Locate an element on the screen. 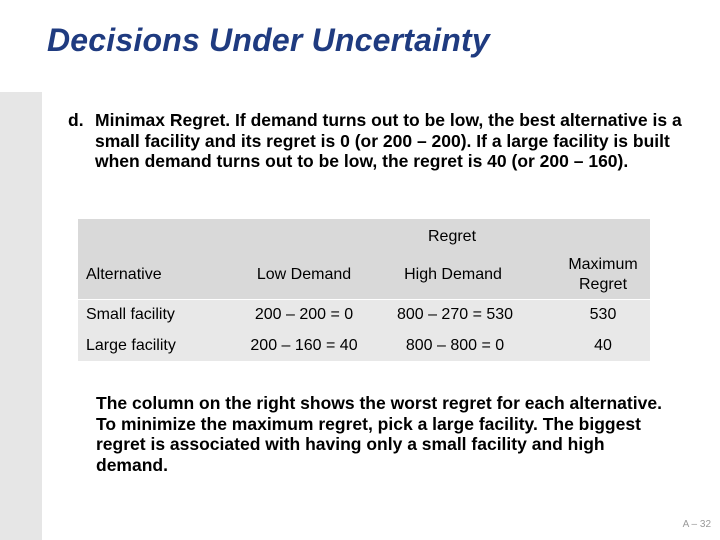 The height and width of the screenshot is (540, 720). paragraph-d-label: d. is located at coordinates (76, 120).